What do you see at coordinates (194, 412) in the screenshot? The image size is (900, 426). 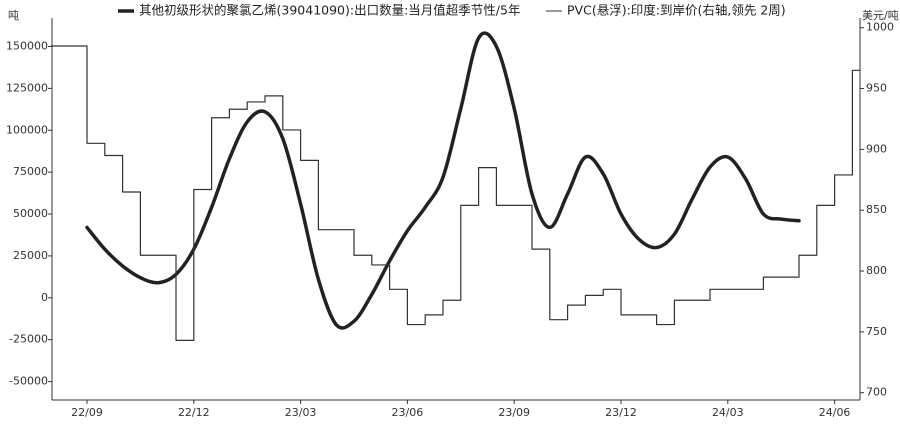 I see `x-tick-label: 22/12` at bounding box center [194, 412].